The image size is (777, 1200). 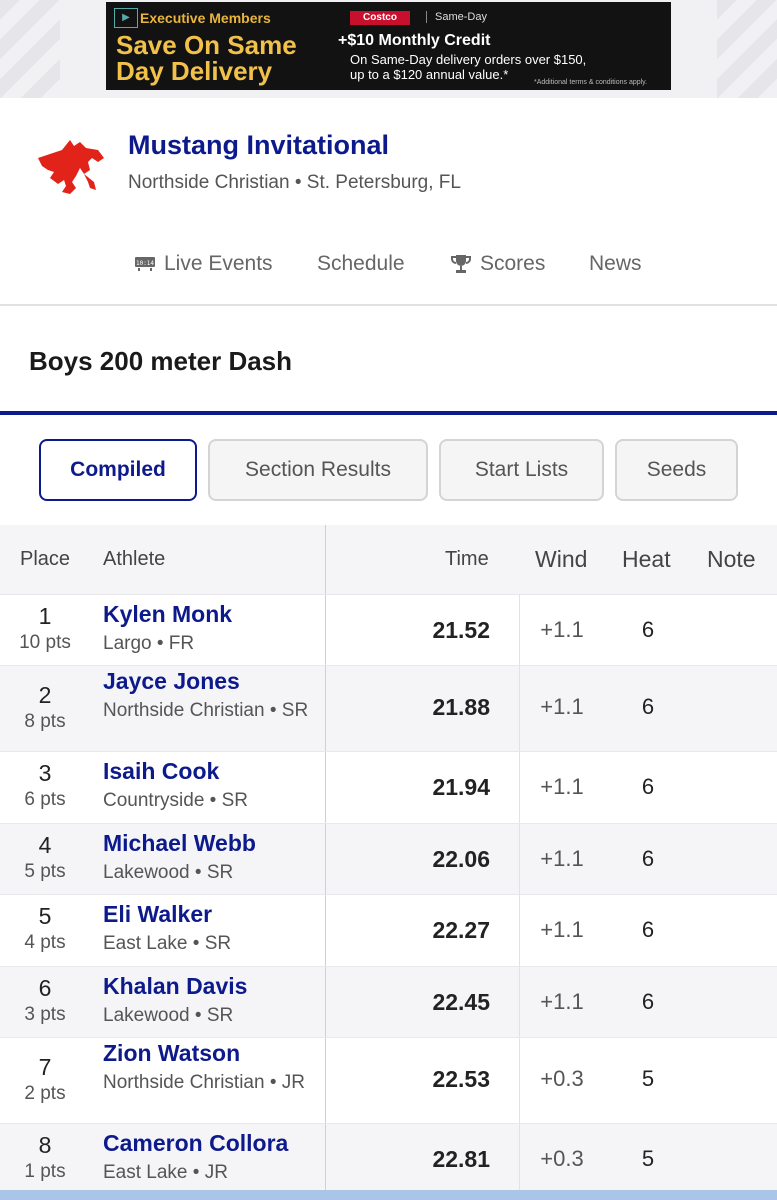 I want to click on header-wind: Wind, so click(x=561, y=559).